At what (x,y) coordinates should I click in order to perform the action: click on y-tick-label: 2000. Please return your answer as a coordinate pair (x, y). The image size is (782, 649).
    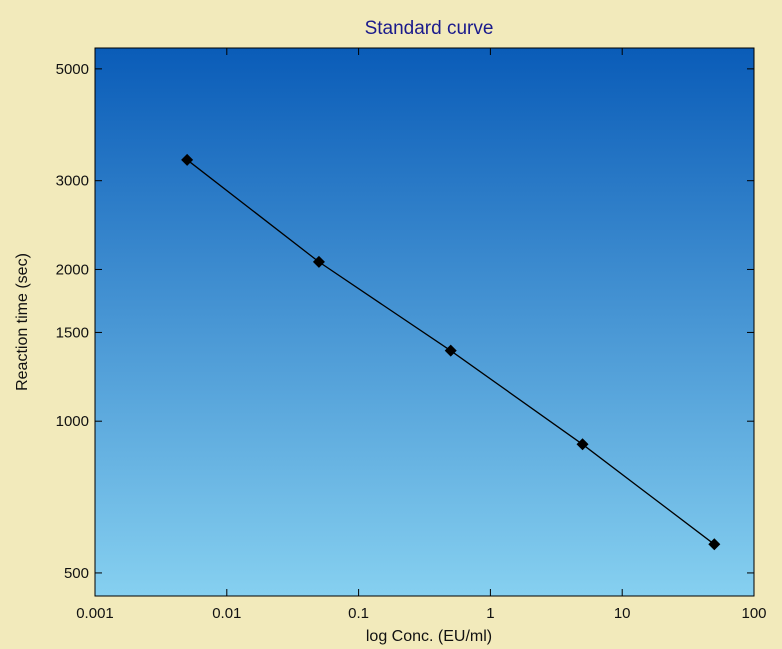
    Looking at the image, I should click on (72, 269).